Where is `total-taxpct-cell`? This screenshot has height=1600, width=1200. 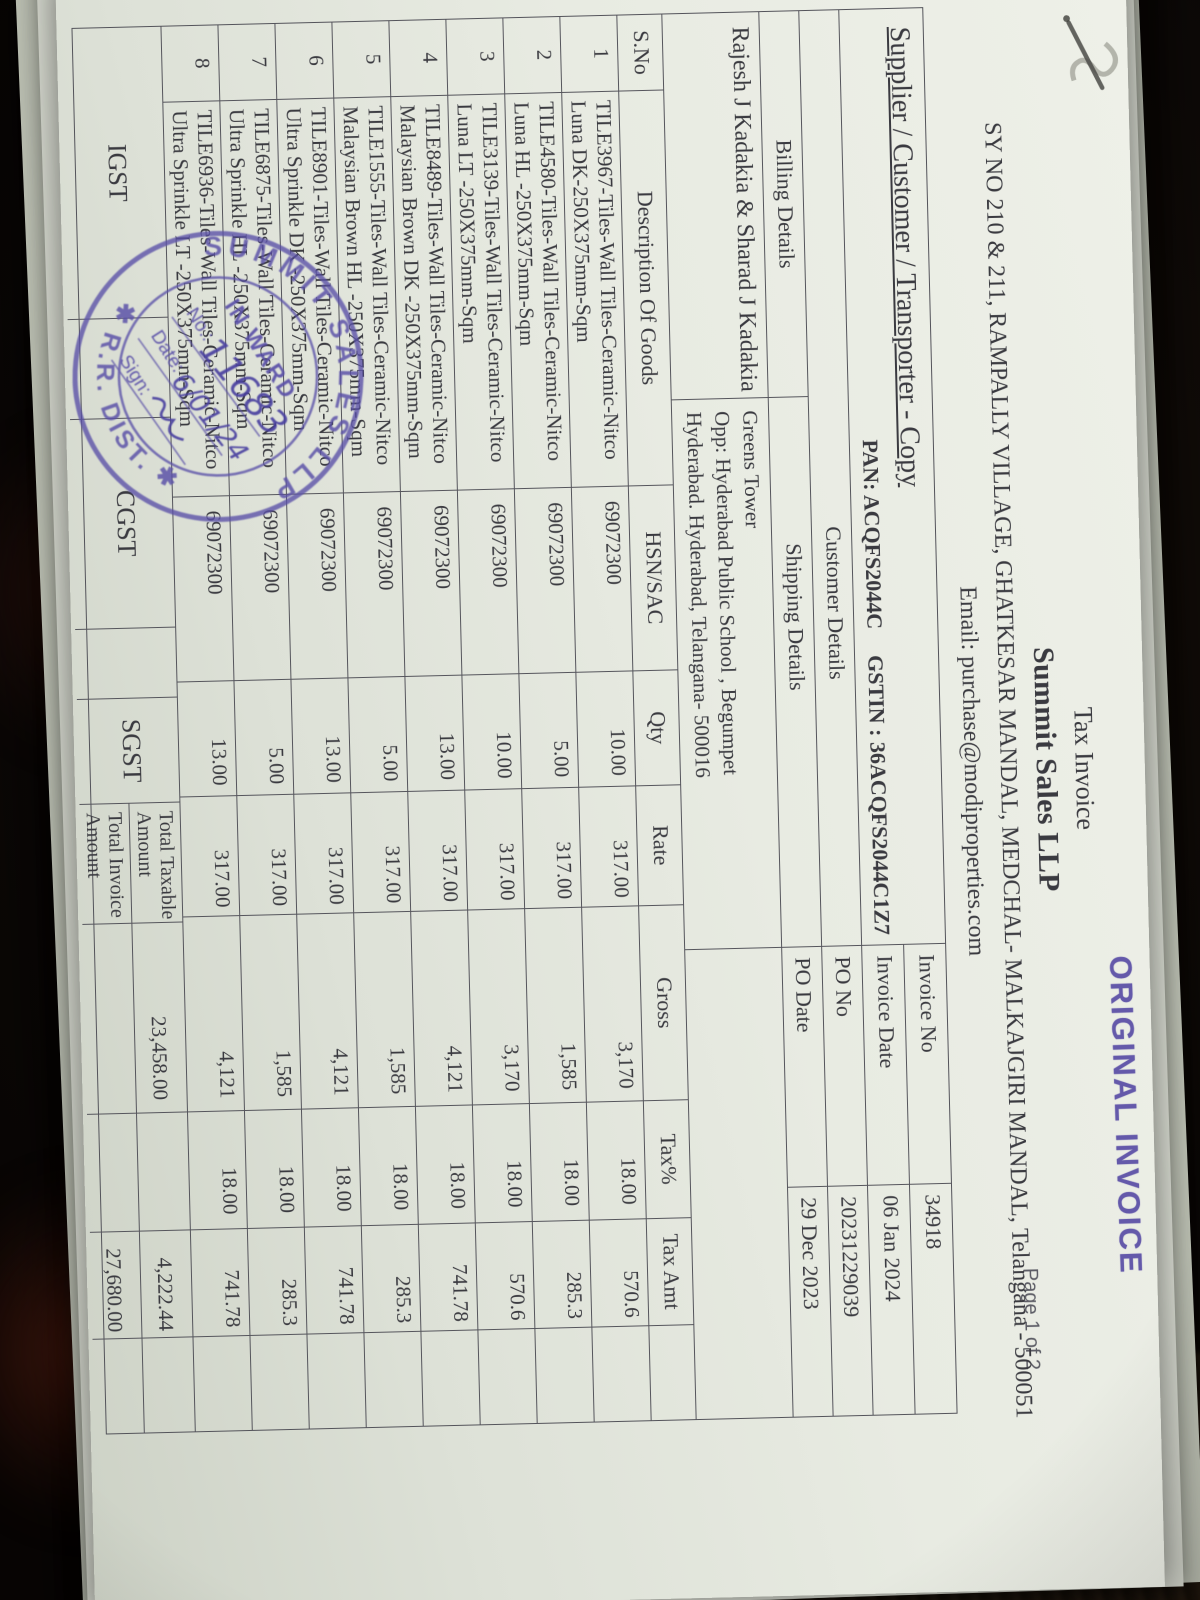 total-taxpct-cell is located at coordinates (163, 1171).